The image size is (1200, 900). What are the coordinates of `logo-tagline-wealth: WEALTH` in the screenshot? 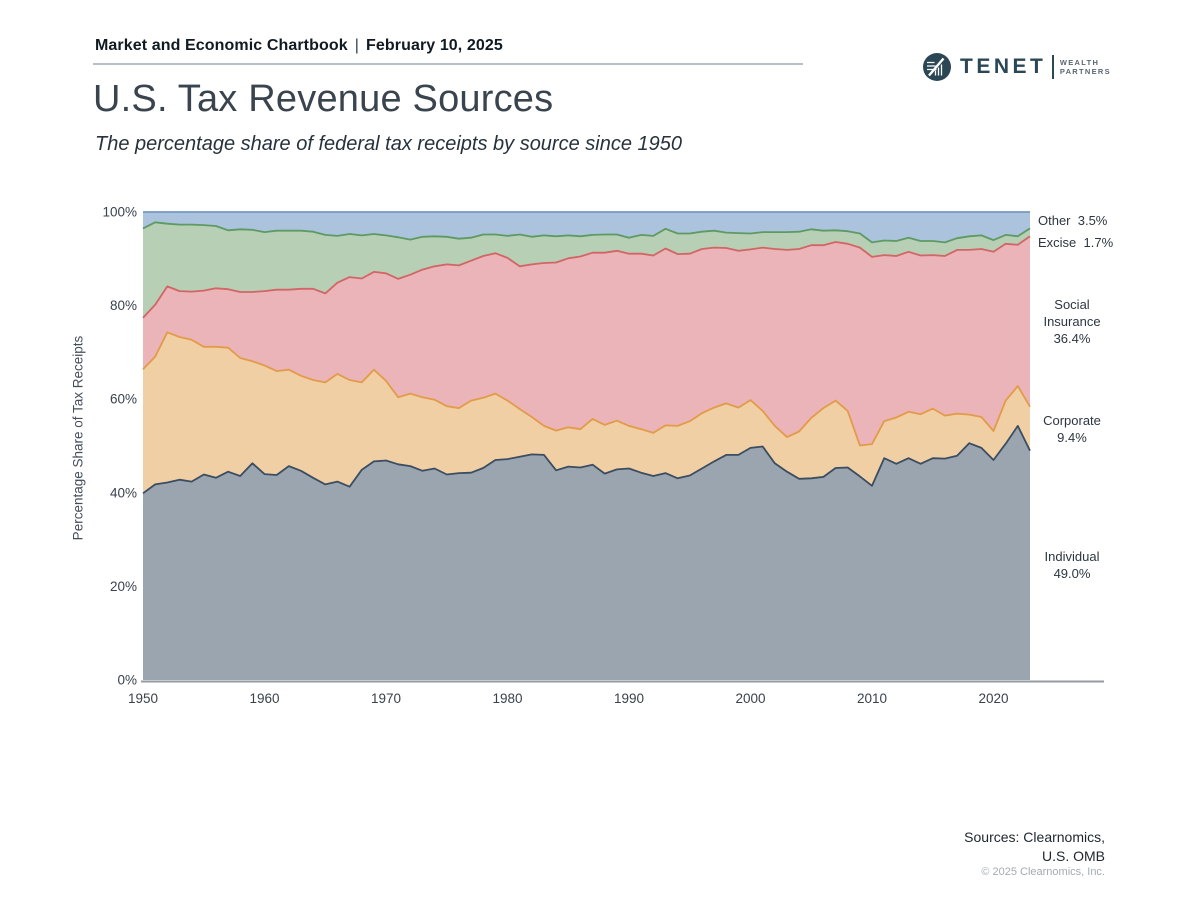 It's located at (1079, 62).